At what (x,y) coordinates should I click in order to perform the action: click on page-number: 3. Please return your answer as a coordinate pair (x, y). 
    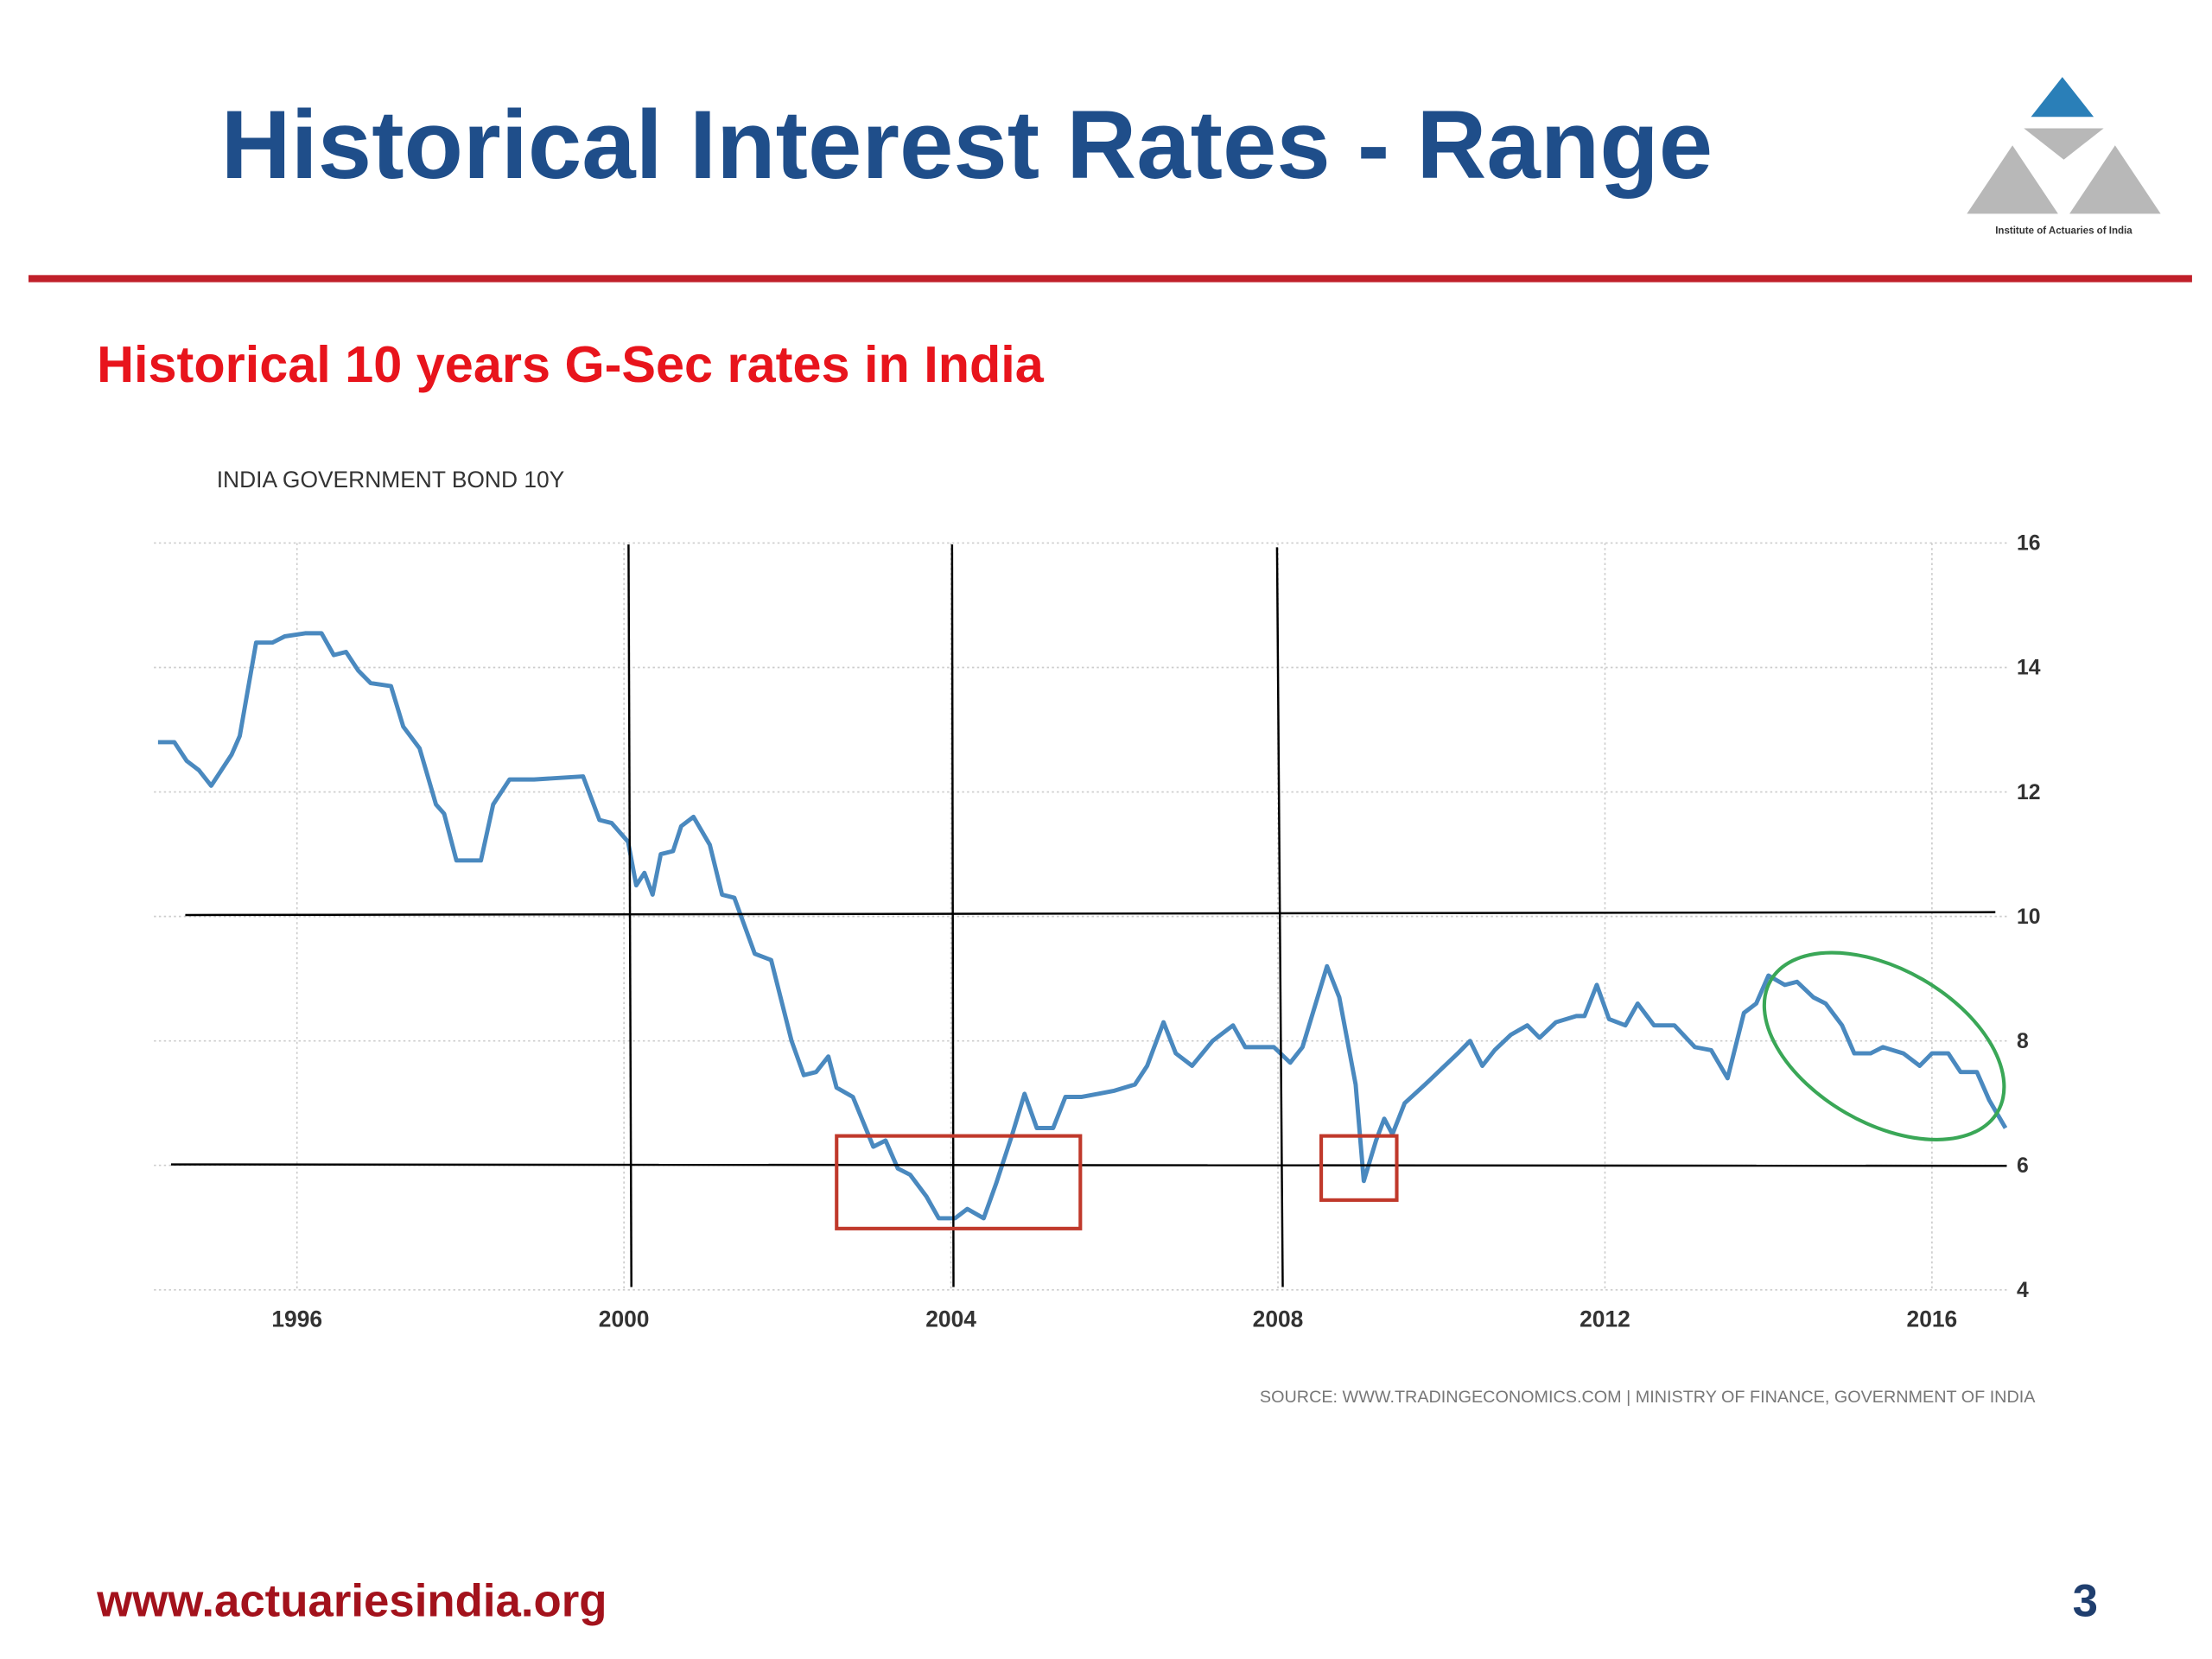
    Looking at the image, I should click on (2085, 1601).